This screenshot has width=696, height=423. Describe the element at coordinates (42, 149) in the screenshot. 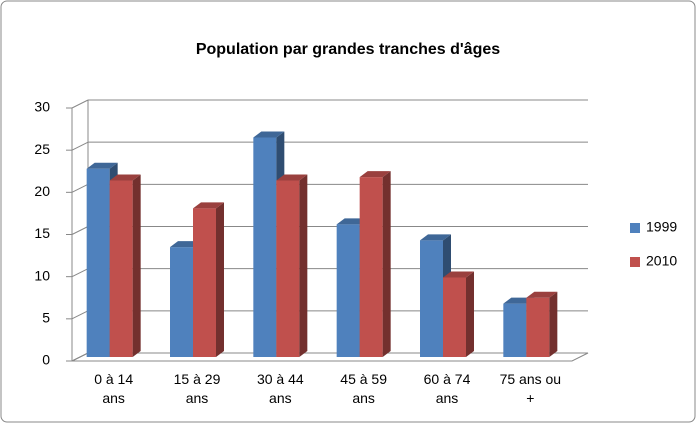

I see `y-tick-label: 25` at that location.